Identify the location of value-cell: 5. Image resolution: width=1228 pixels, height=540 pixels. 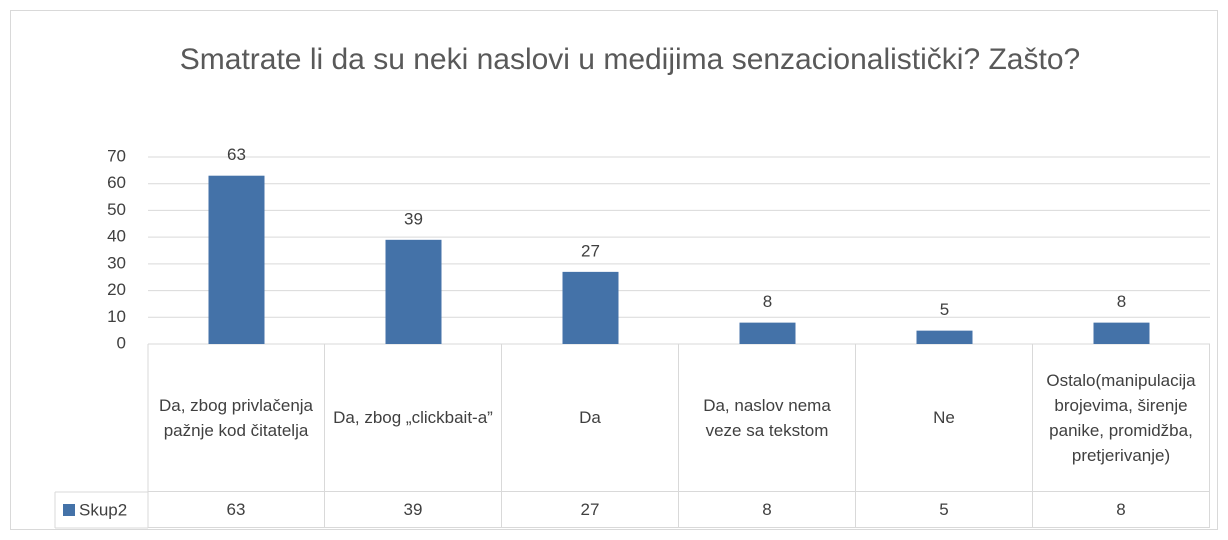
(944, 510).